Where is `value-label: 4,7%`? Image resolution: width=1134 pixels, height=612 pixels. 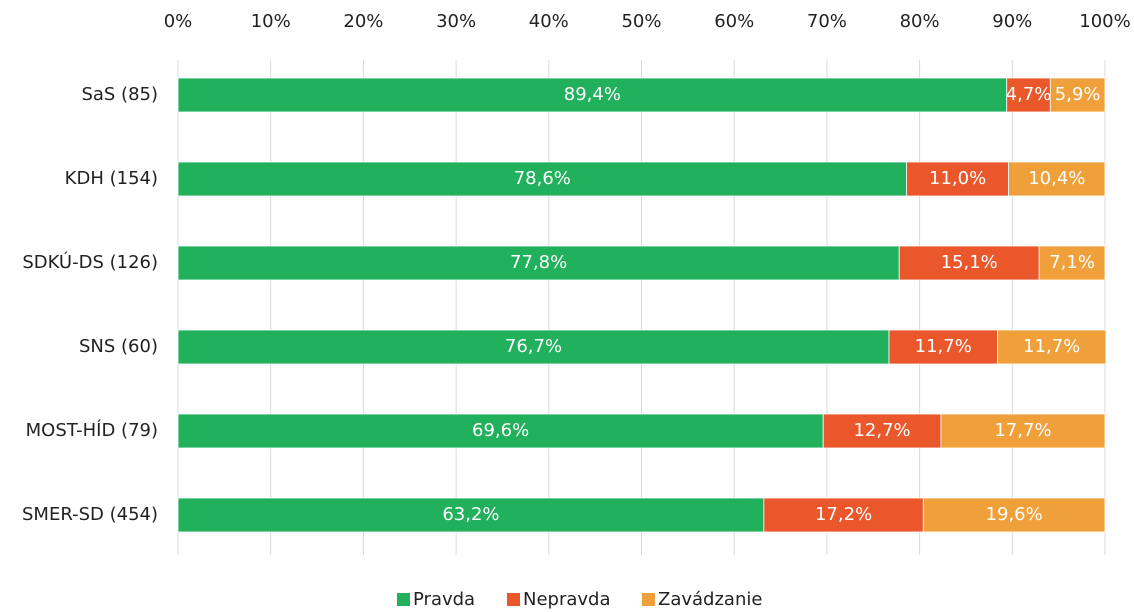 value-label: 4,7% is located at coordinates (1029, 94).